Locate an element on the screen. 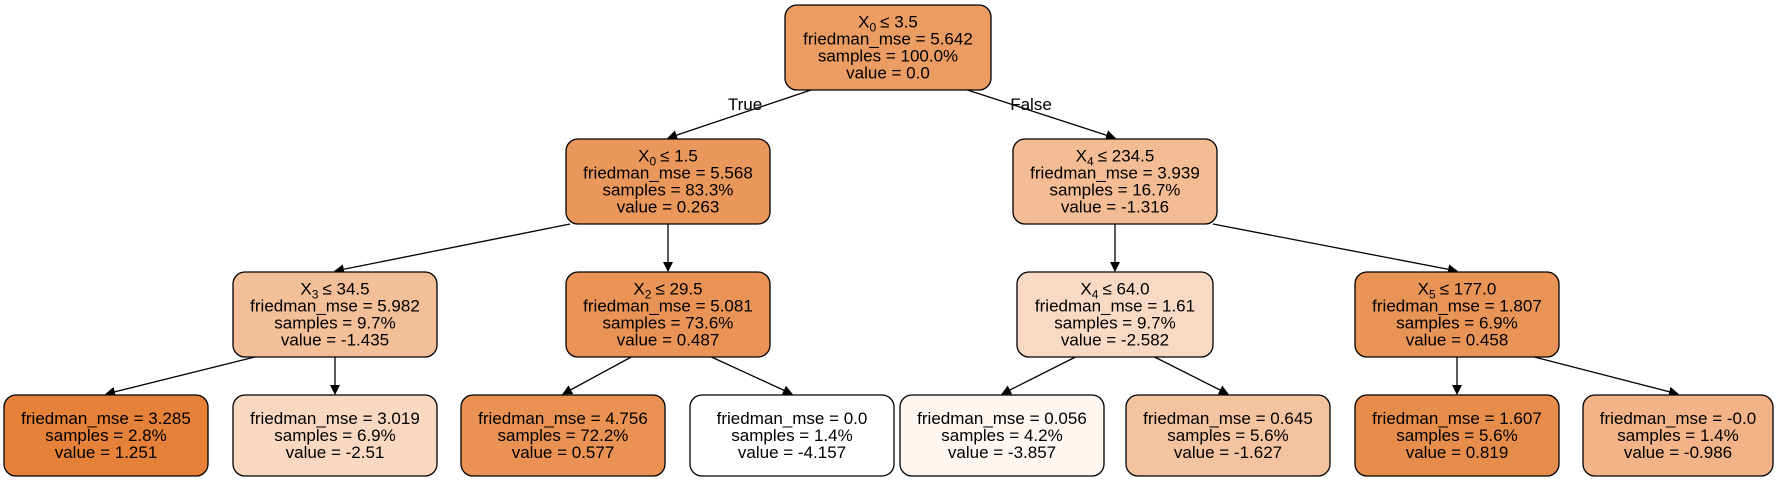 The image size is (1779, 481). node-mse: friedman_mse = 5.568 is located at coordinates (668, 173).